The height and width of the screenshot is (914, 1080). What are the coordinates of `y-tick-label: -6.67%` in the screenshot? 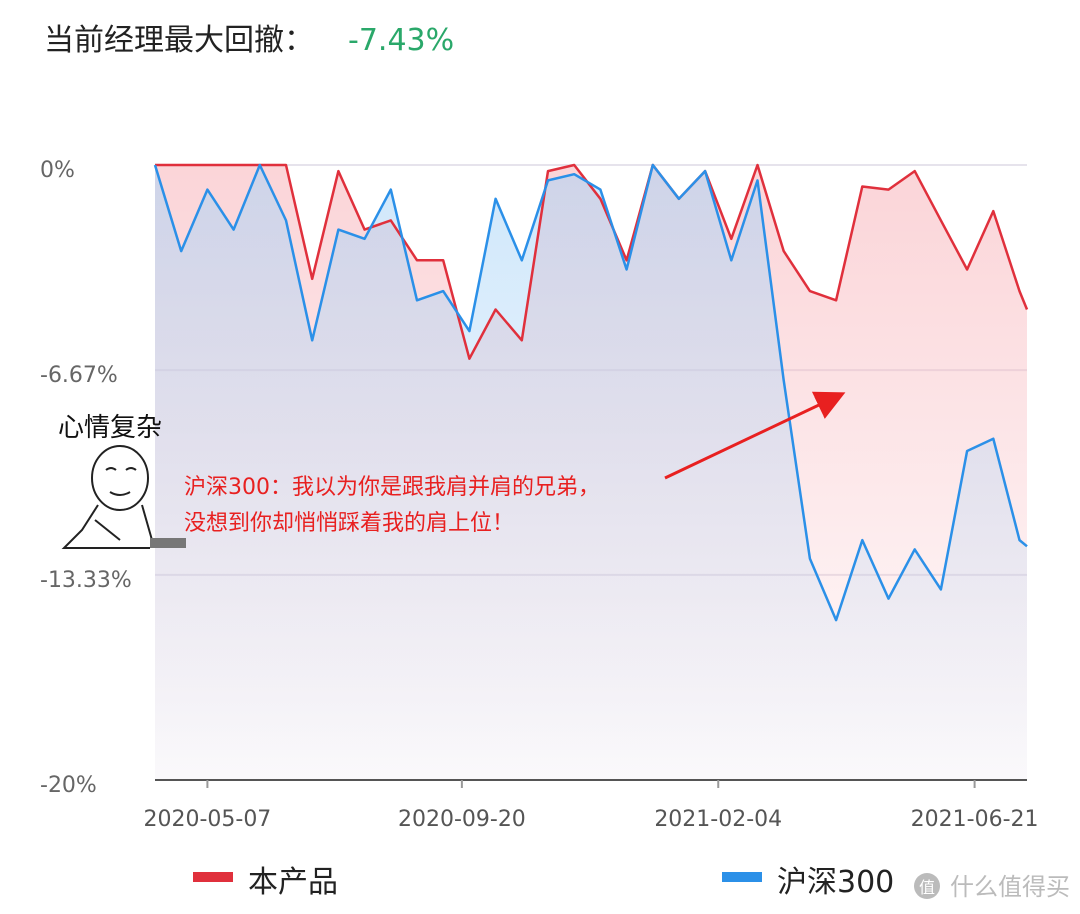 It's located at (79, 375).